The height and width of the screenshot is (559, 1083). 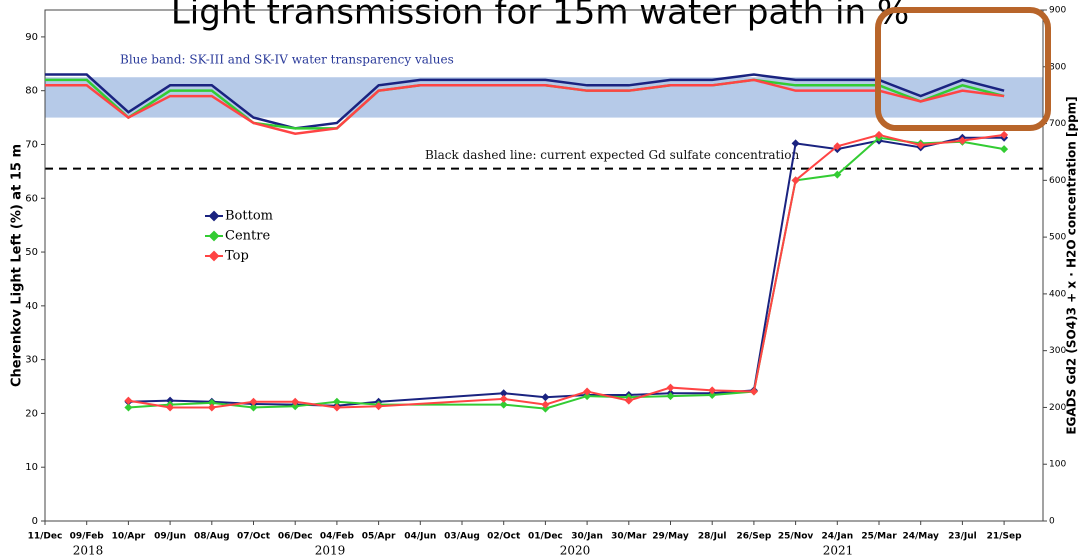 I want to click on y-axis-label: Cherenkov Light Left (%) at 15 m, so click(x=17, y=265).